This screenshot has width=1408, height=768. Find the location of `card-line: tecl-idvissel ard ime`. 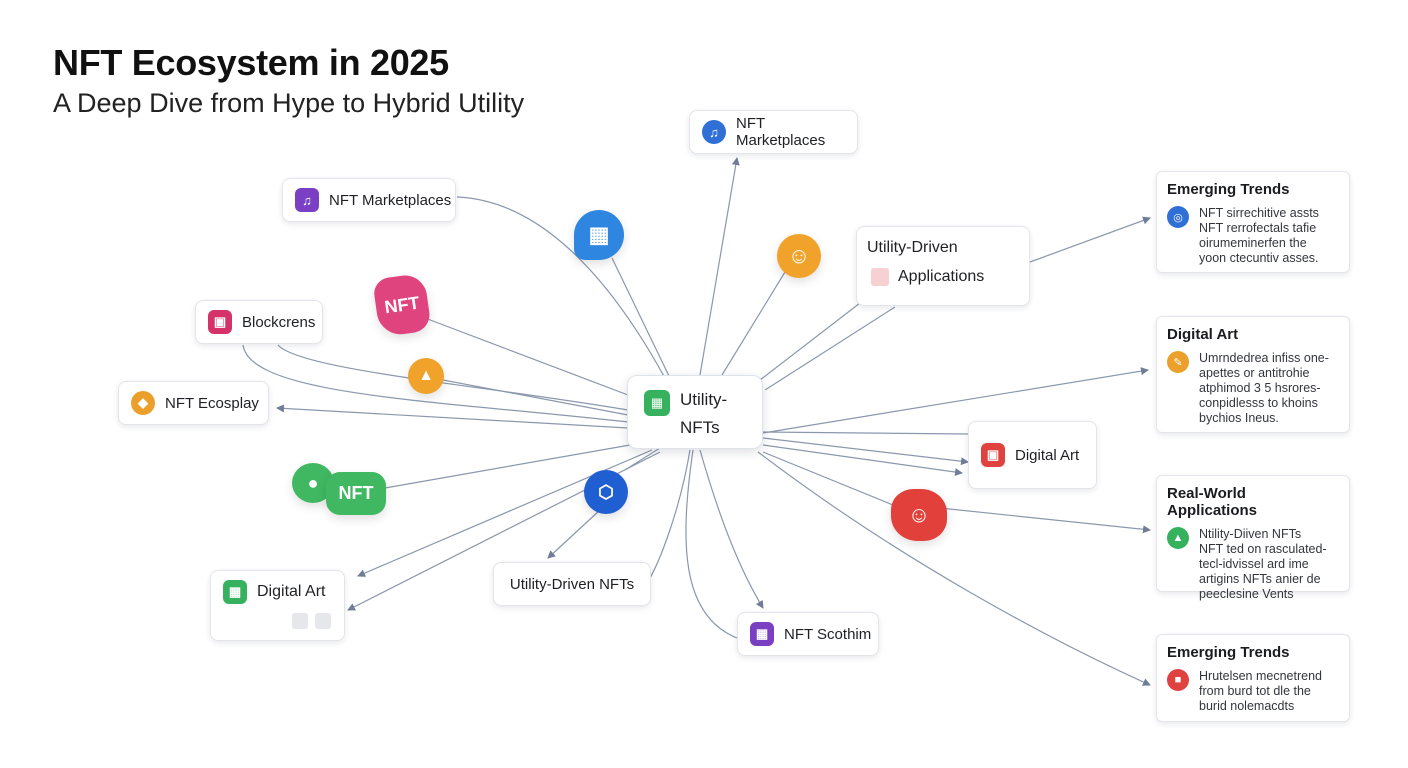

card-line: tecl-idvissel ard ime is located at coordinates (1254, 564).